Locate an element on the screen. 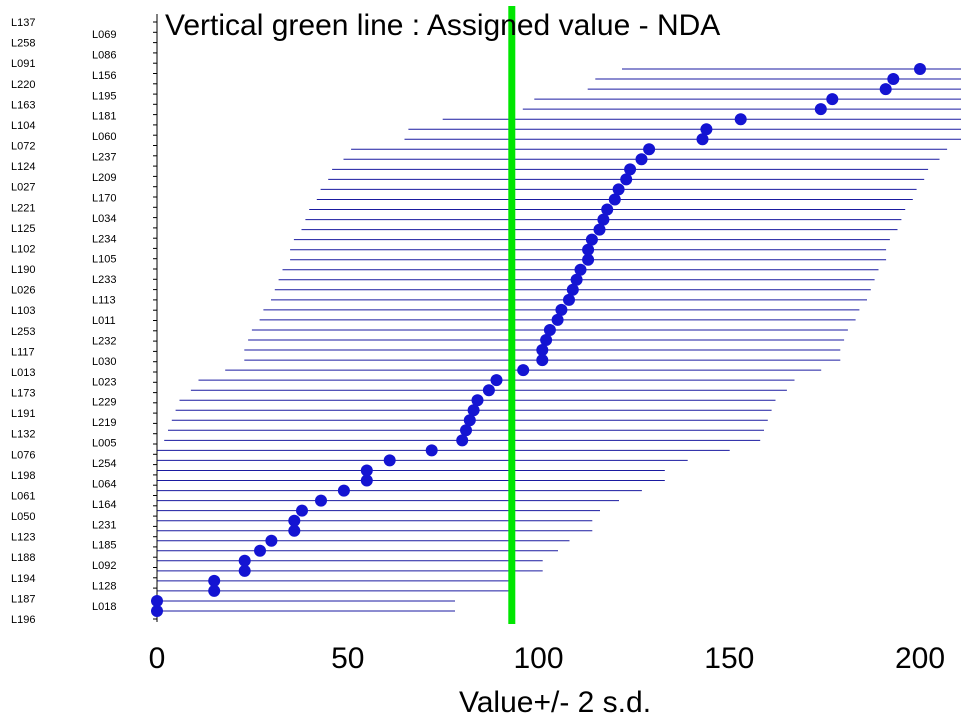 This screenshot has height=722, width=961. lab-label: L234 is located at coordinates (104, 239).